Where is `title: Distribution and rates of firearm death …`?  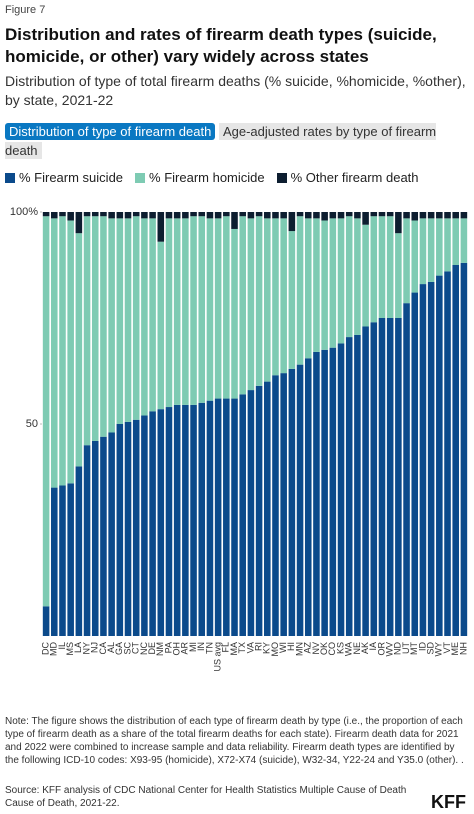
title: Distribution and rates of firearm death … is located at coordinates (221, 45).